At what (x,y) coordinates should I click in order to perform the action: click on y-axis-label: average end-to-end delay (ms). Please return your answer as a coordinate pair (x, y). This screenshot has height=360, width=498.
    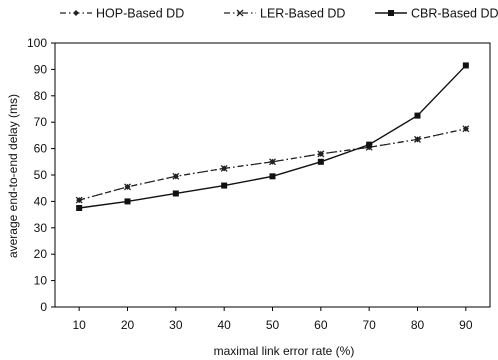
    Looking at the image, I should click on (13, 176).